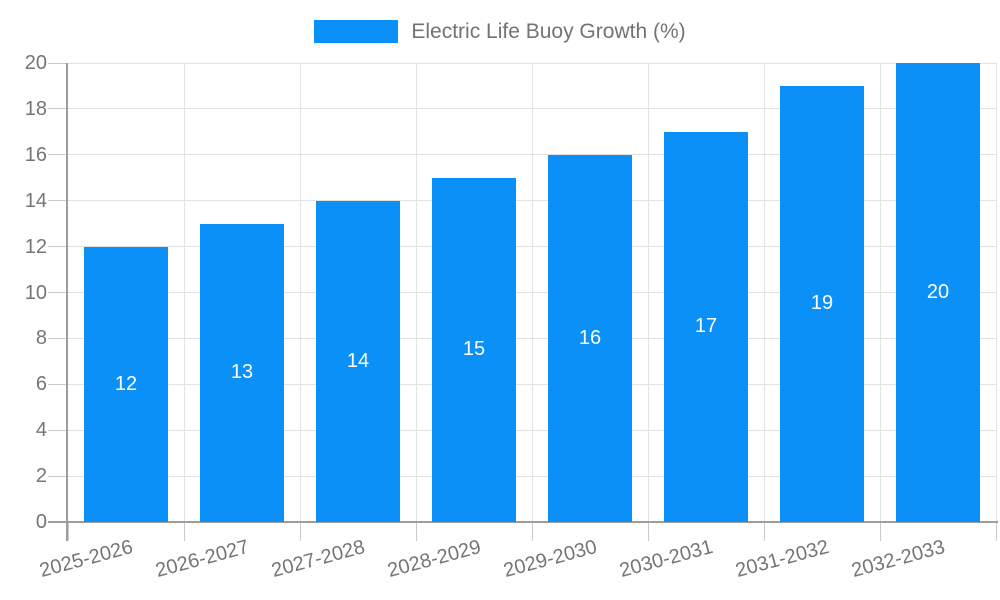 The image size is (1000, 600). What do you see at coordinates (434, 559) in the screenshot?
I see `x-tick-label: 2028-2029` at bounding box center [434, 559].